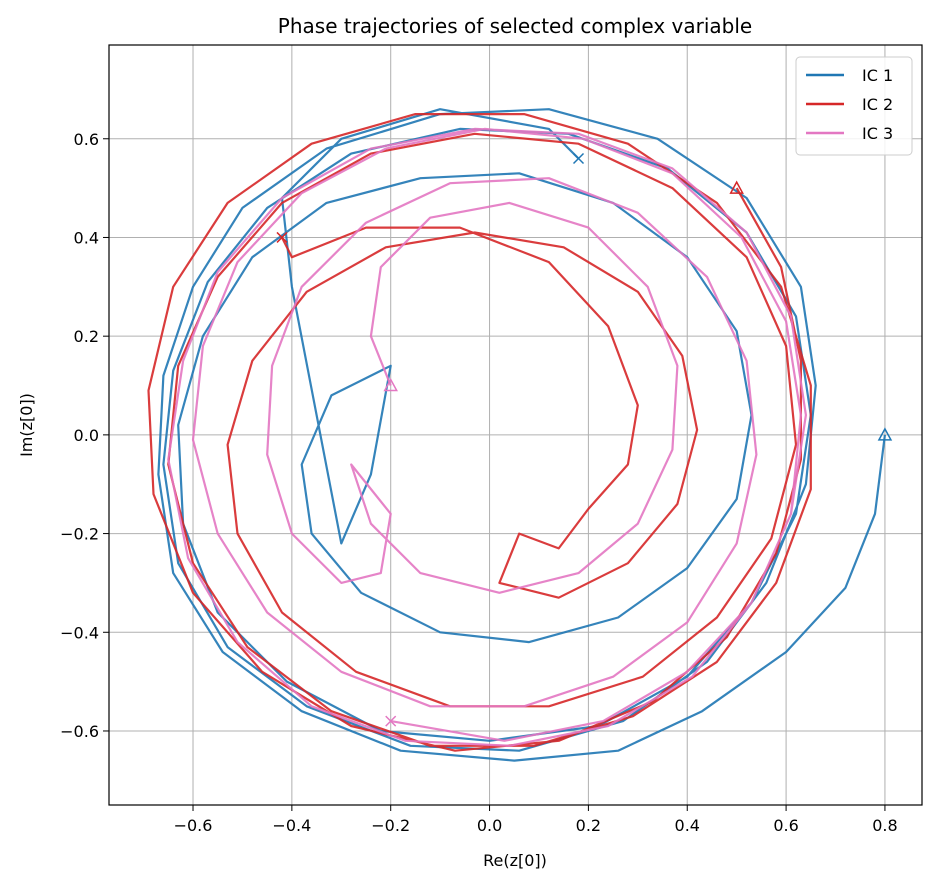 This screenshot has height=885, width=937. I want to click on y-tick-label: −0.6, so click(79, 731).